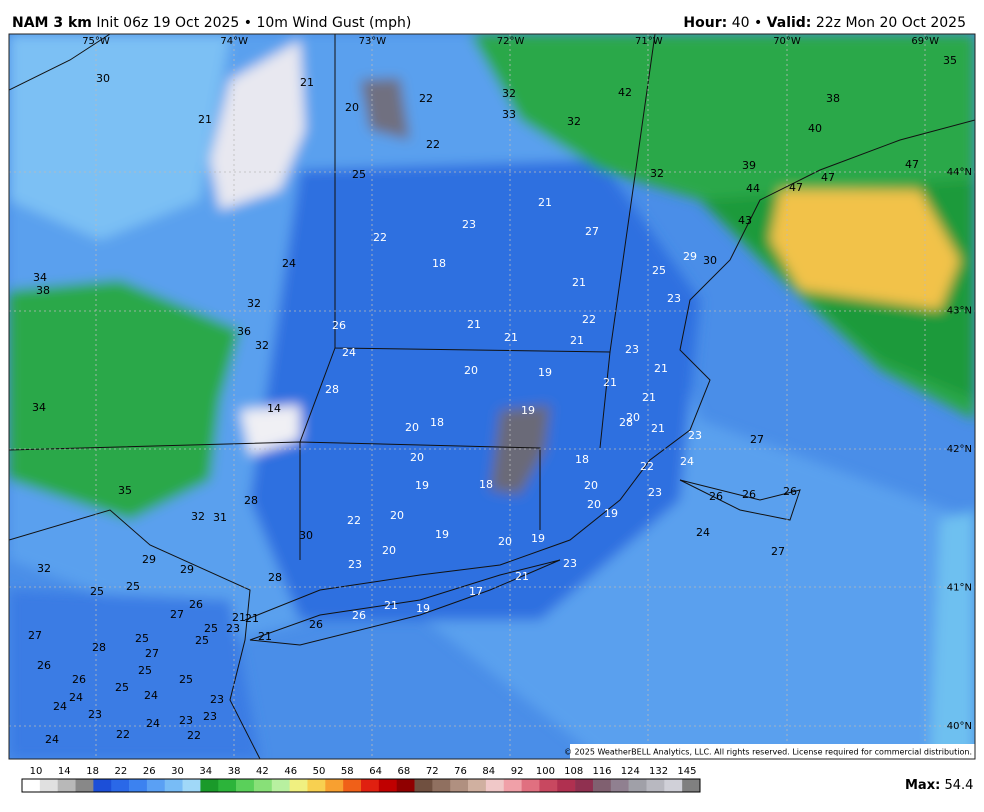 The image size is (984, 812). I want to click on colorbar-label: 34, so click(205, 771).